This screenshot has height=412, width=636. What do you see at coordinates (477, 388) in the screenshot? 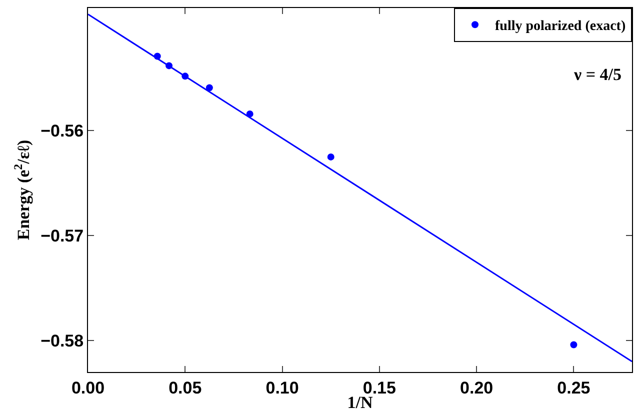
I see `x-tick-label: 0.20` at bounding box center [477, 388].